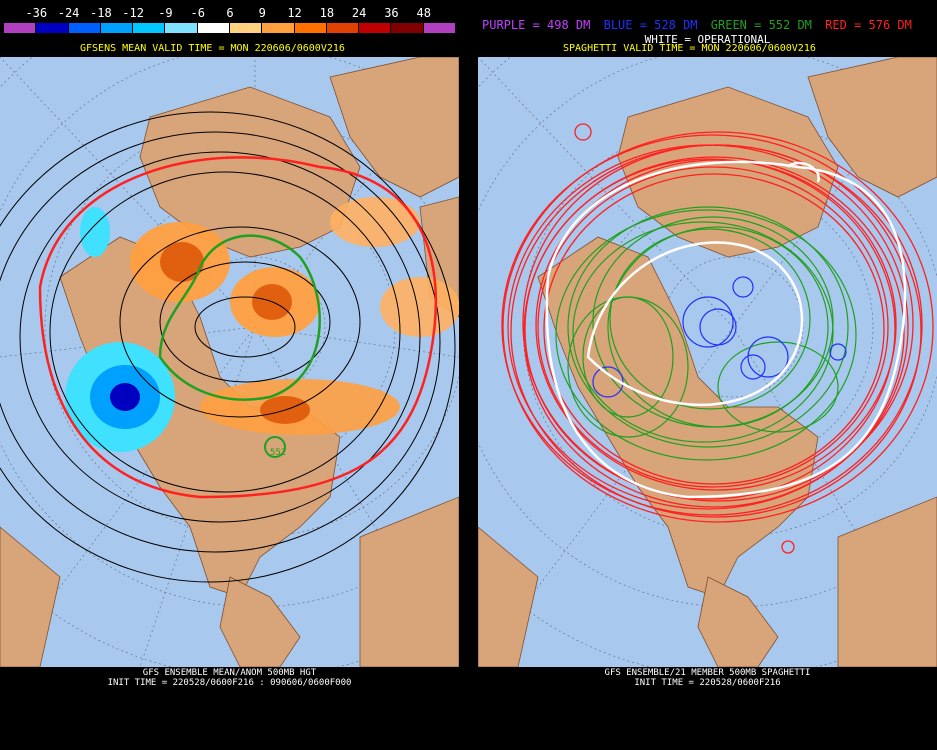  What do you see at coordinates (423, 13) in the screenshot?
I see `colorbar-tick-label: 48` at bounding box center [423, 13].